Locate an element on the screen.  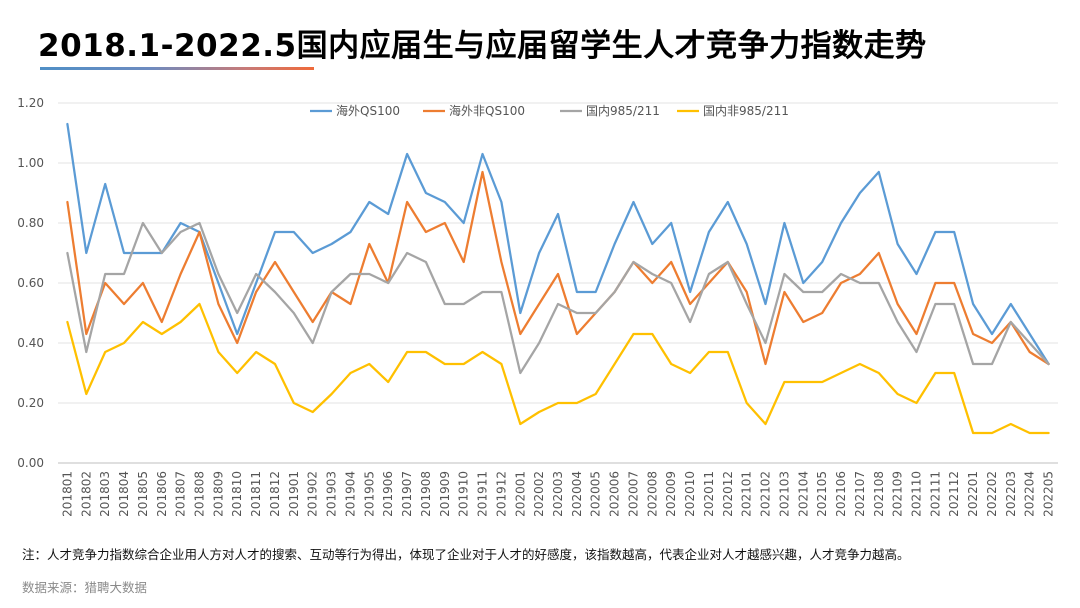
x-tick-label: 202005 is located at coordinates (596, 494).